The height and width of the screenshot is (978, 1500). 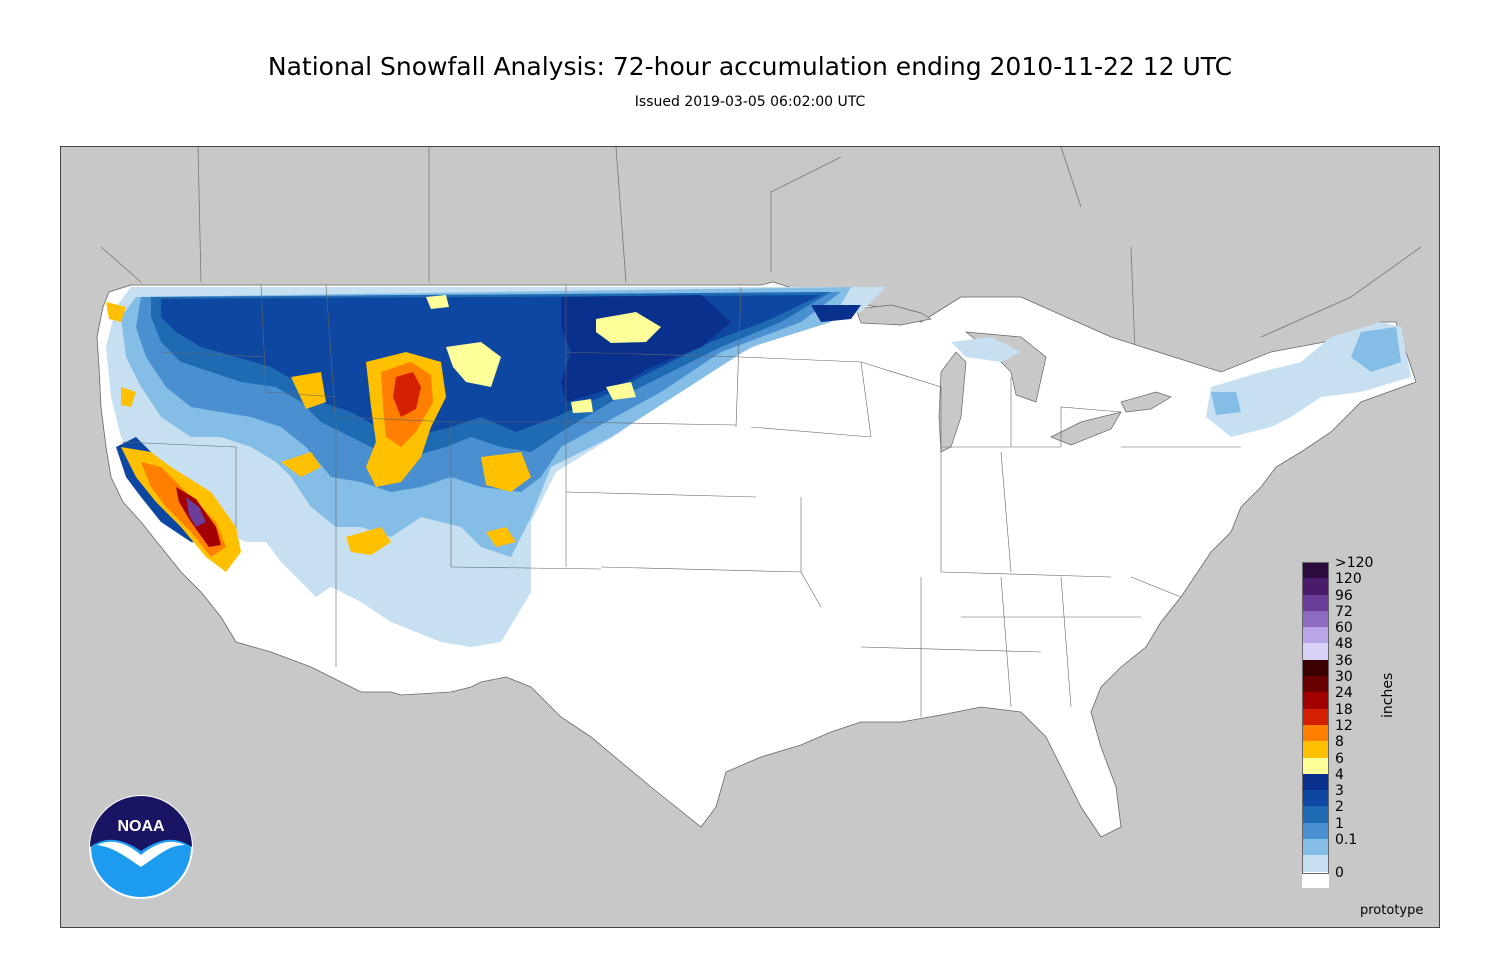 I want to click on legend-label: 0, so click(x=1339, y=872).